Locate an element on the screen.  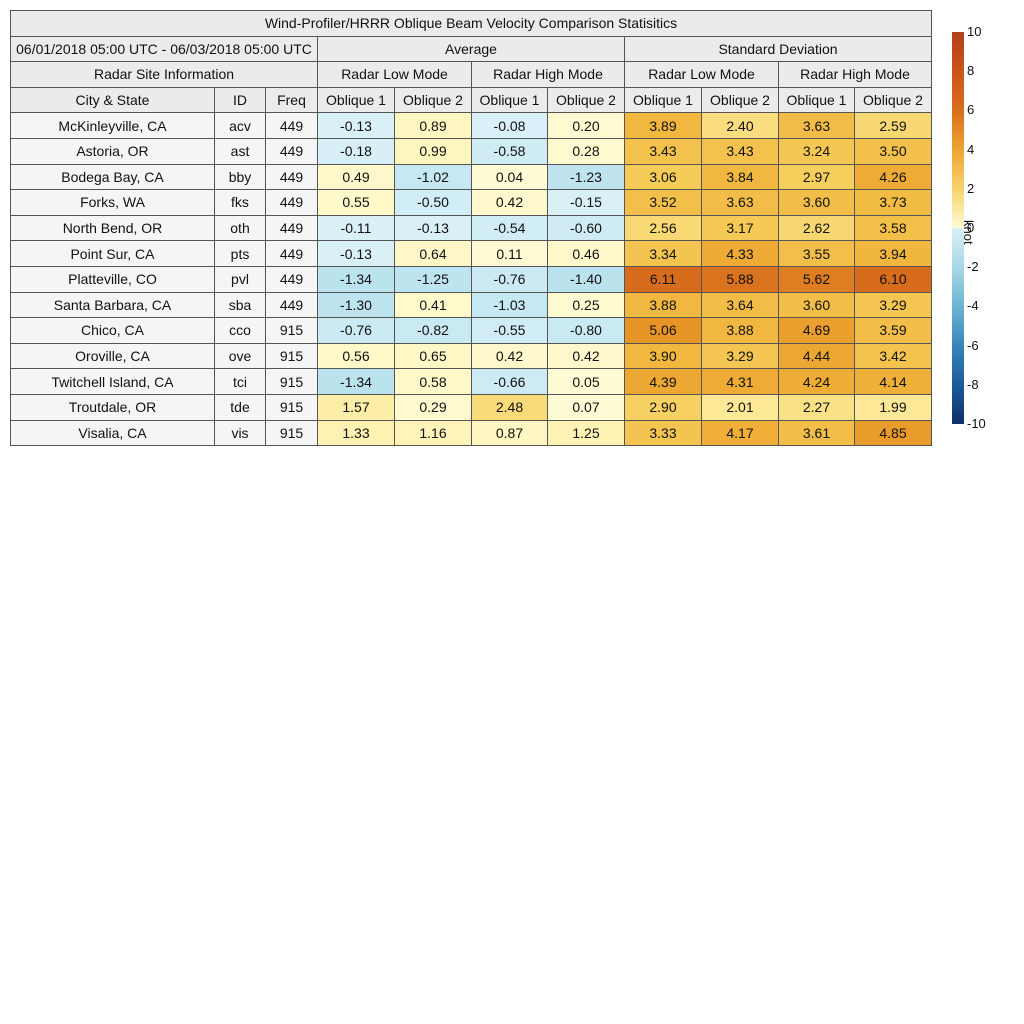
value-cell: 3.88 is located at coordinates (663, 305).